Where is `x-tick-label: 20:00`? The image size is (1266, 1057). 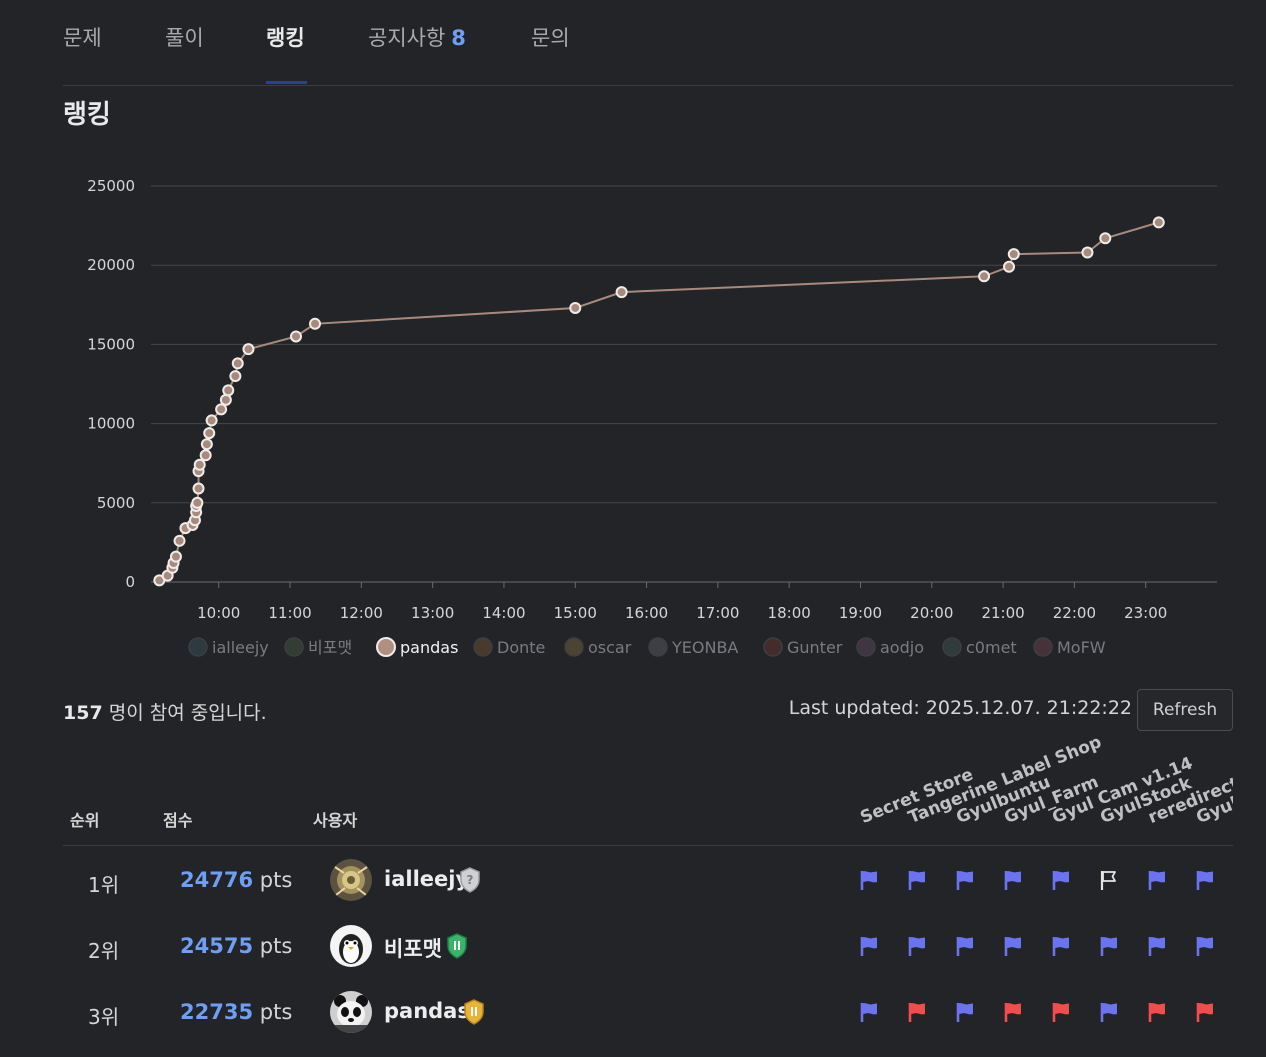 x-tick-label: 20:00 is located at coordinates (931, 613).